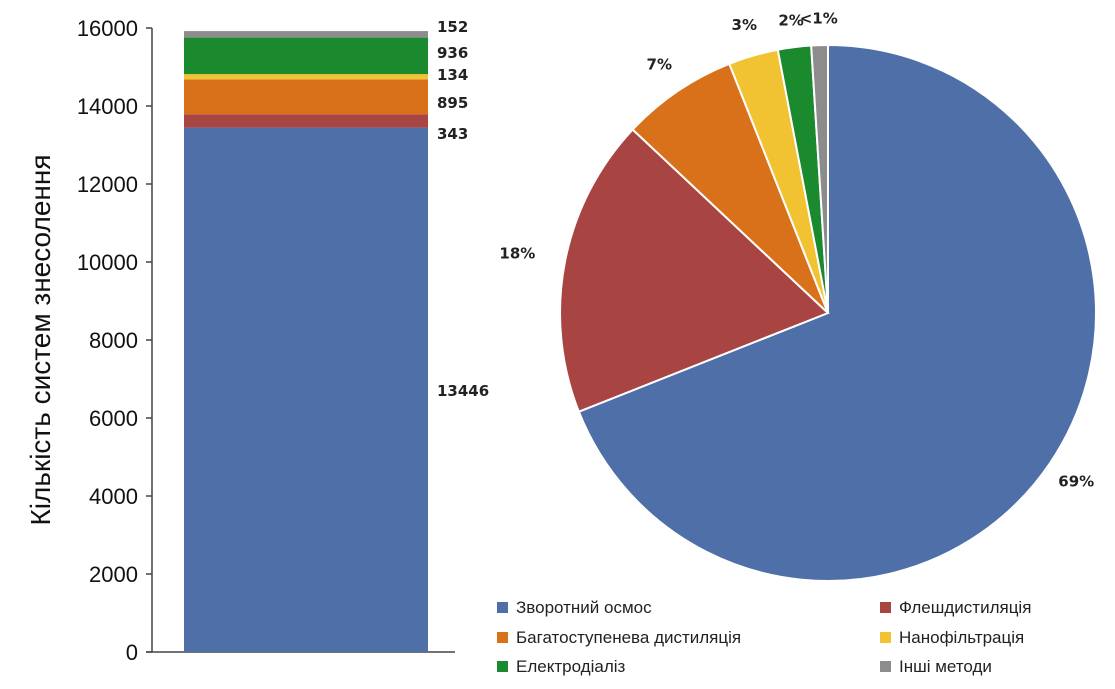 This screenshot has width=1115, height=689. What do you see at coordinates (452, 53) in the screenshot?
I see `bar-data-label: 936` at bounding box center [452, 53].